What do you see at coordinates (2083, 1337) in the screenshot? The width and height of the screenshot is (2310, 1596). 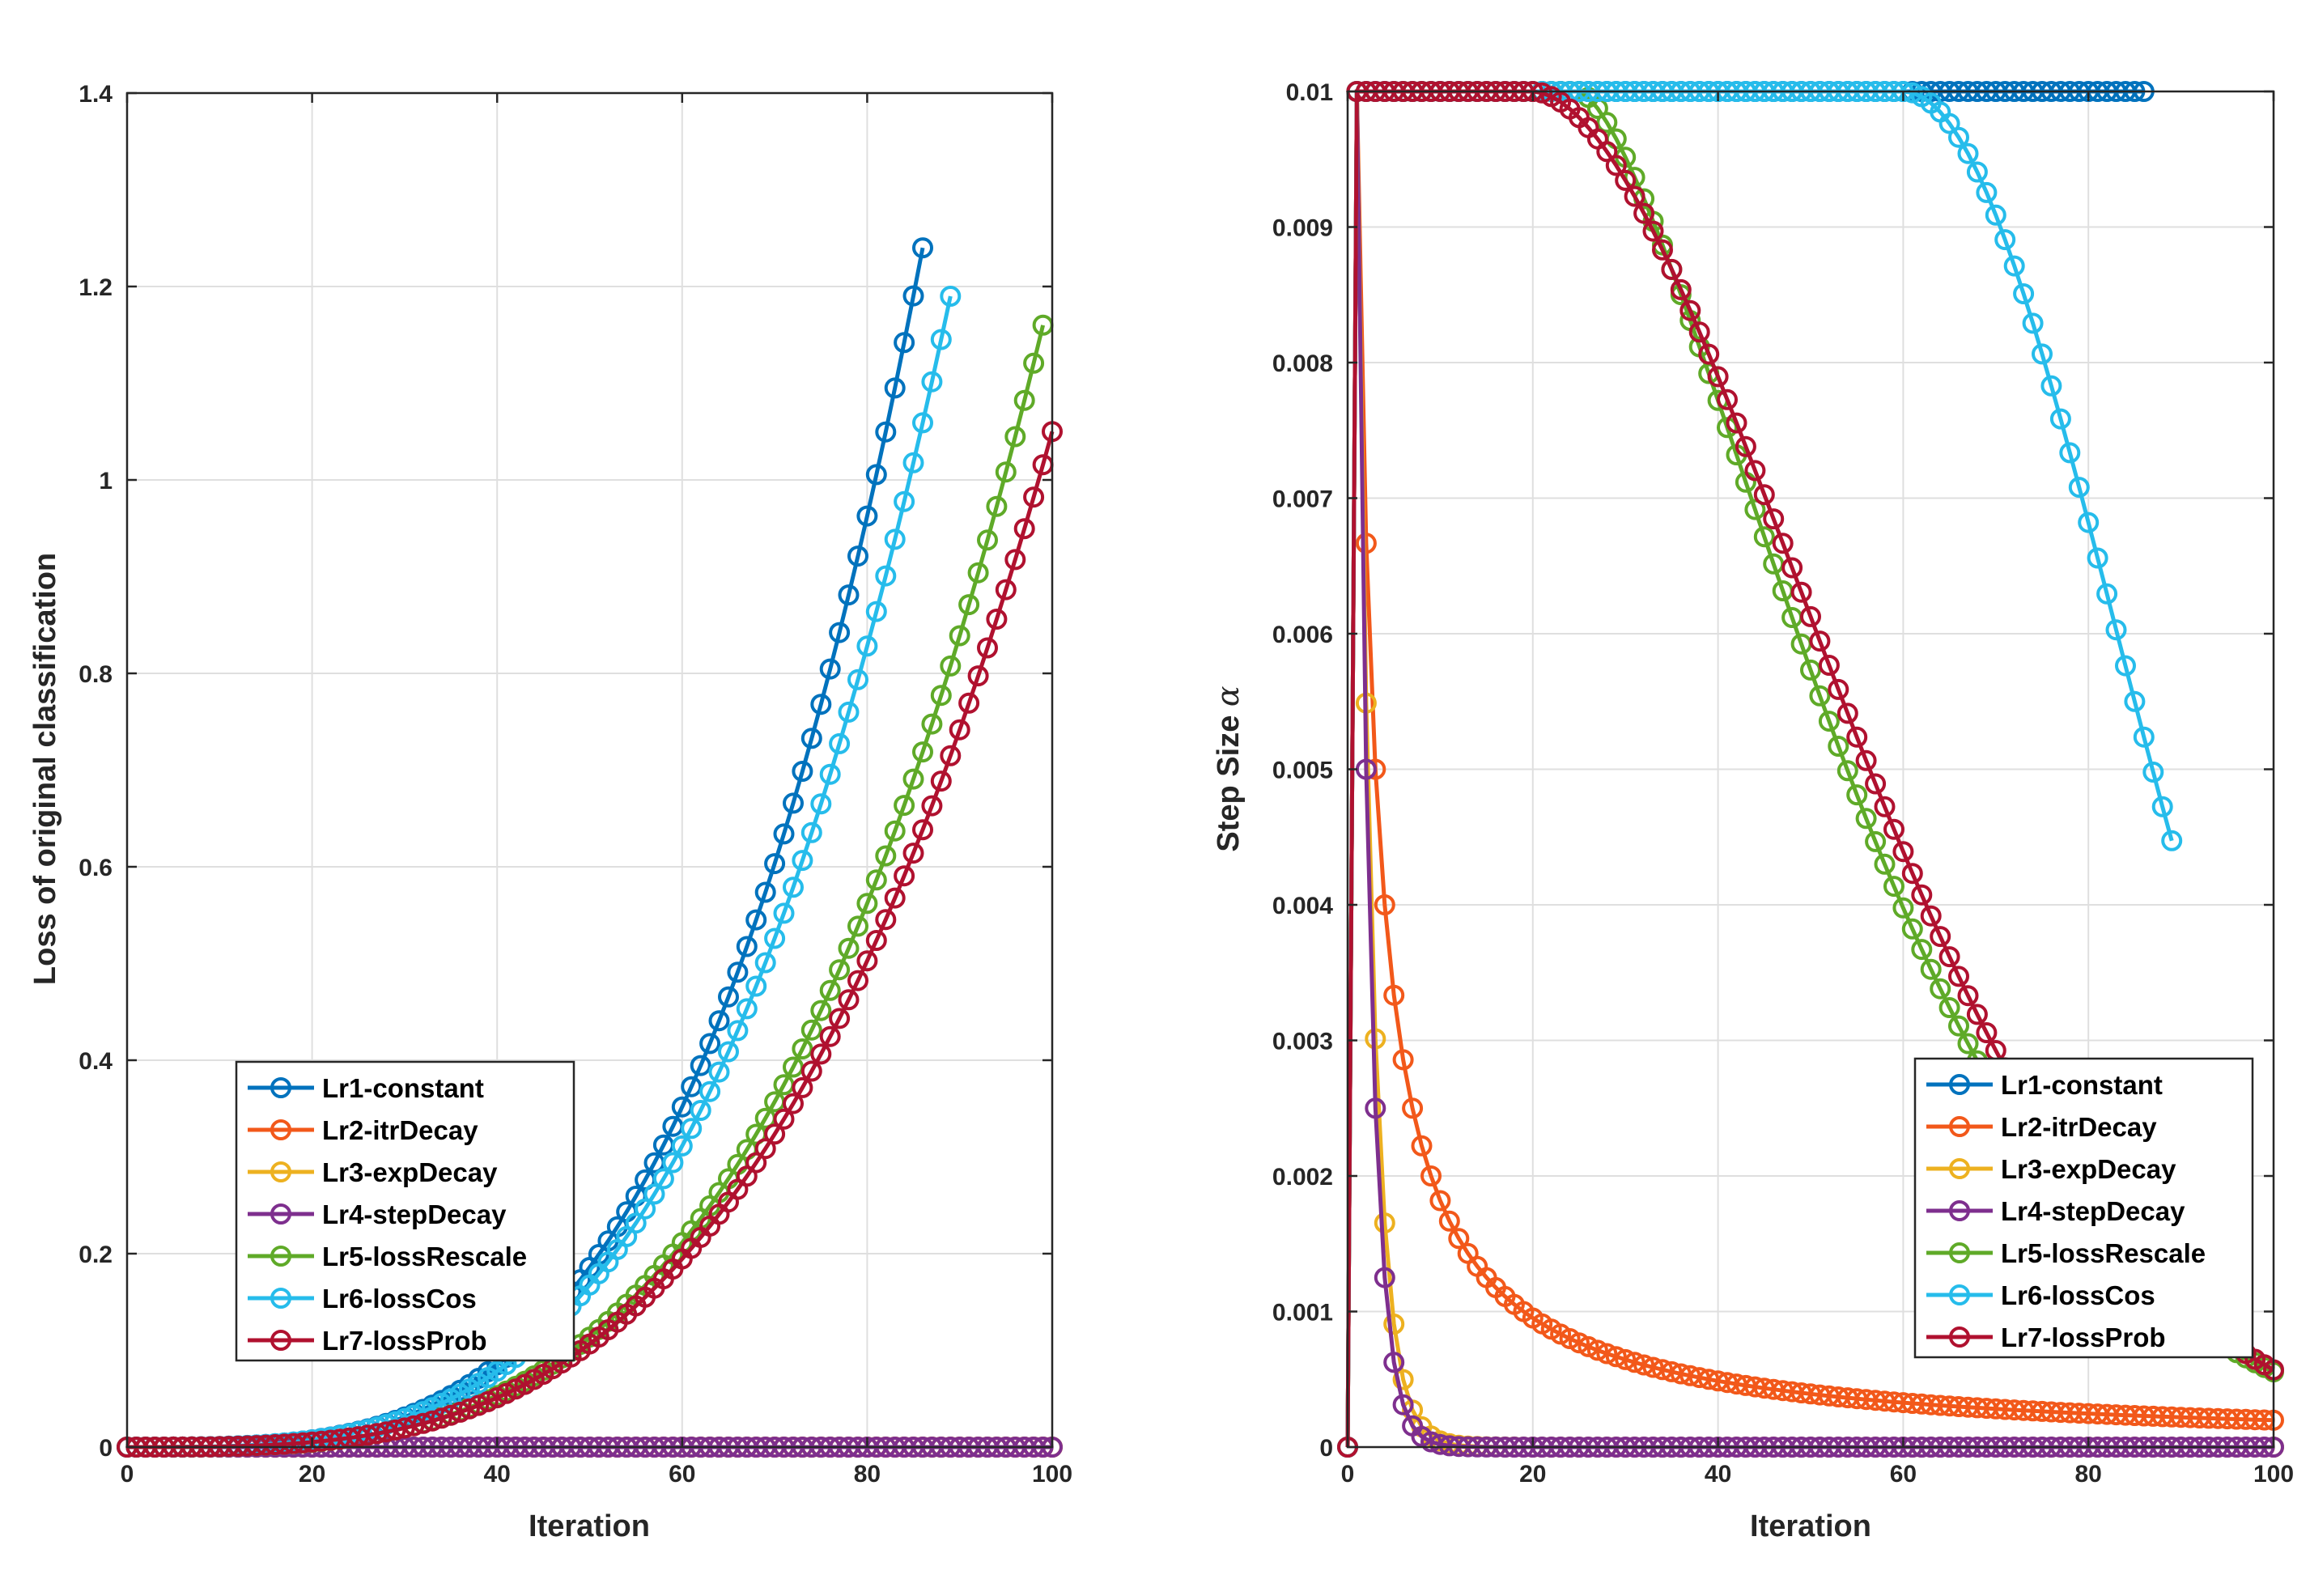 I see `step-legend-label-6: Lr7-lossProb` at bounding box center [2083, 1337].